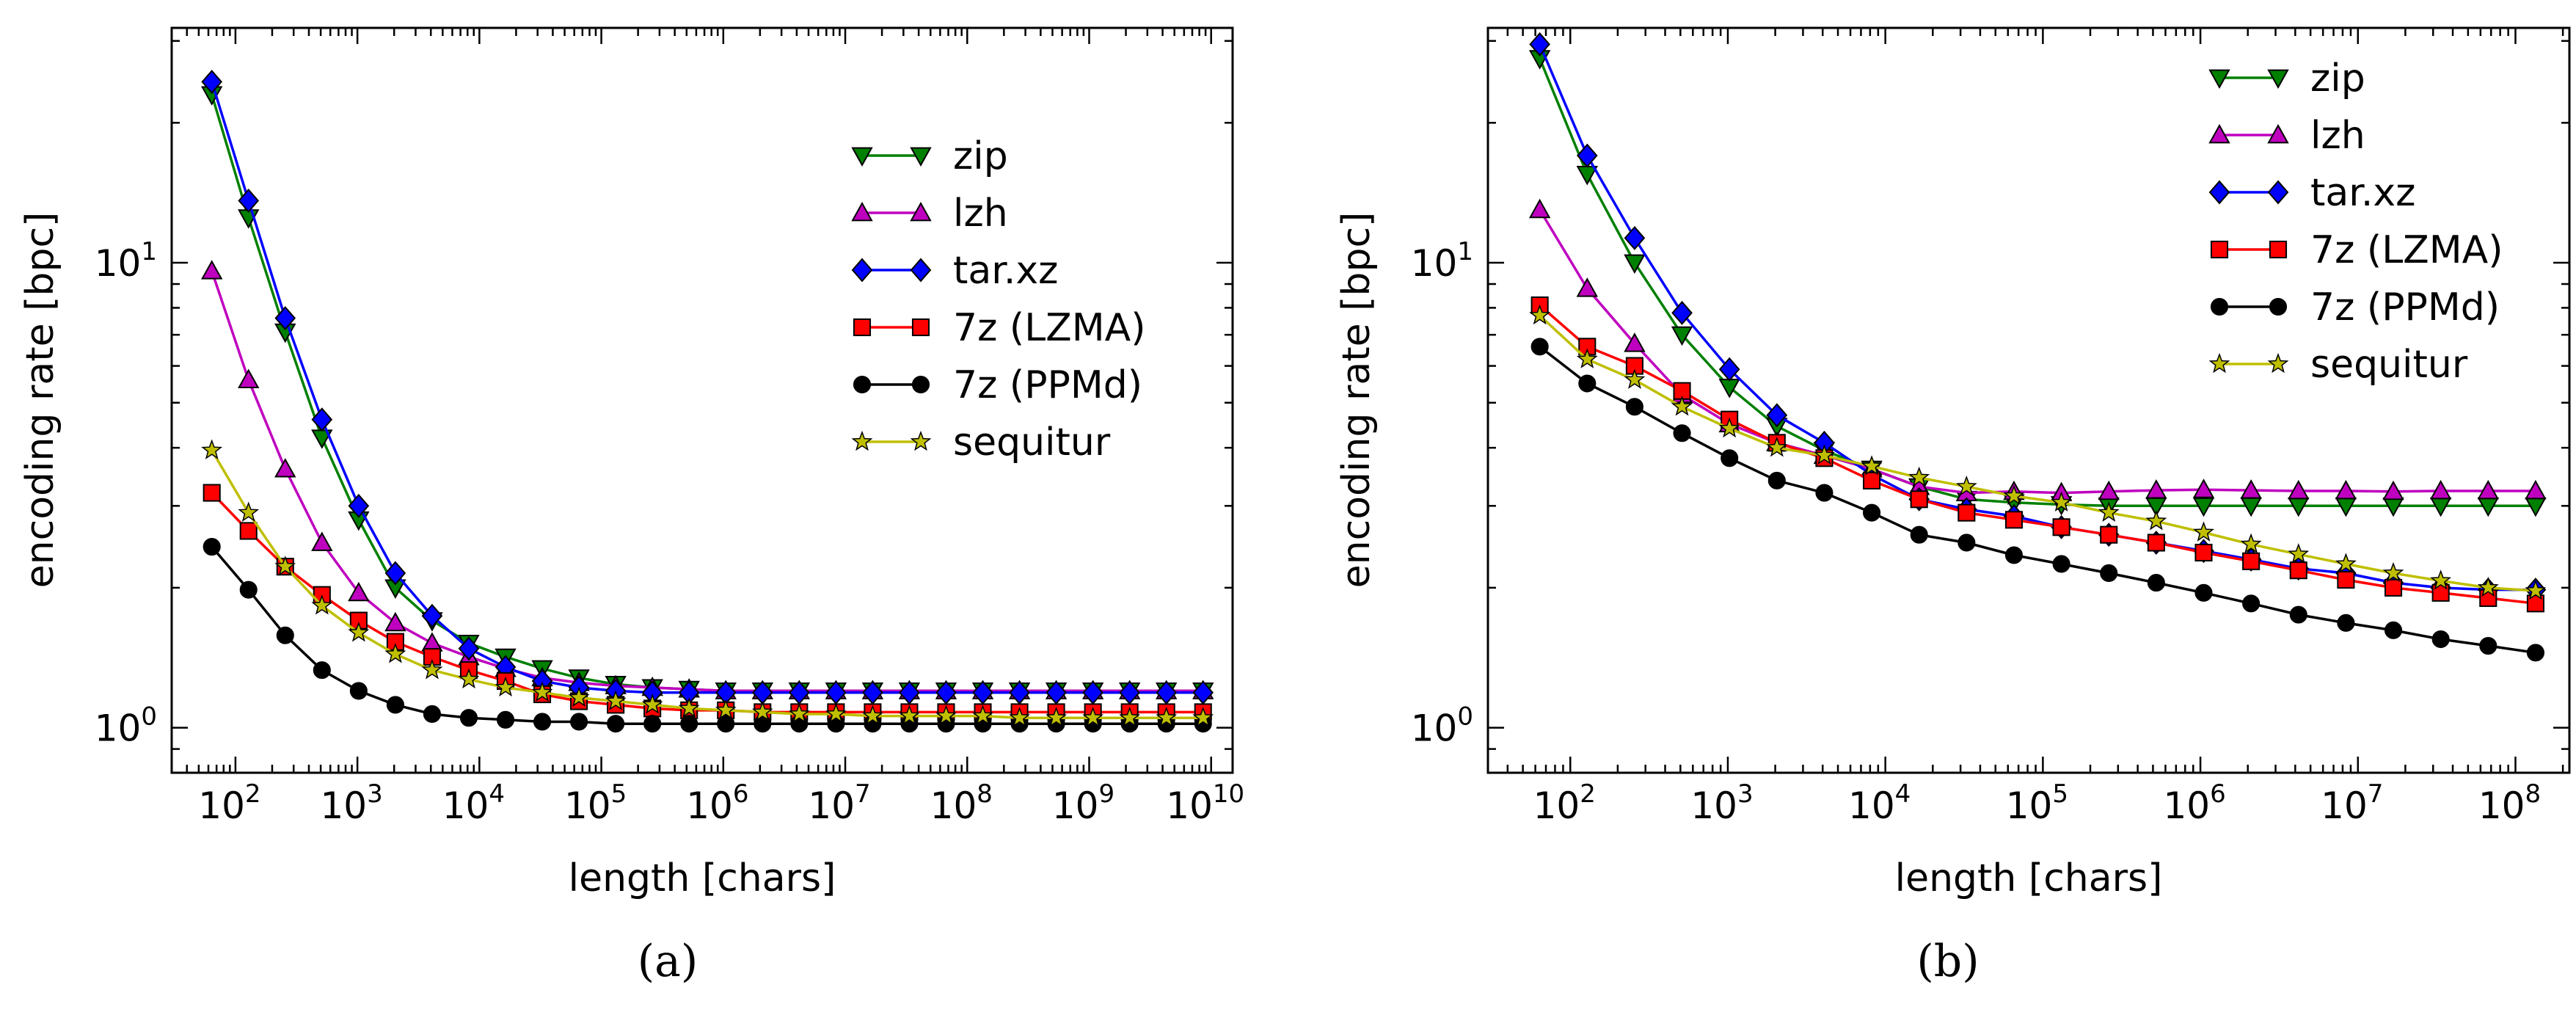 The image size is (2576, 1012). I want to click on legend-label: lzh, so click(981, 214).